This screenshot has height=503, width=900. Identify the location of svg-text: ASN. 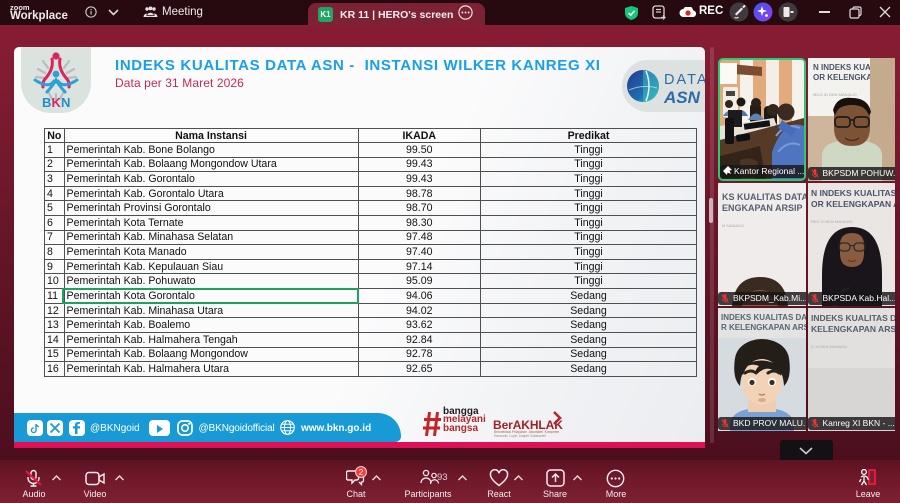
(682, 97).